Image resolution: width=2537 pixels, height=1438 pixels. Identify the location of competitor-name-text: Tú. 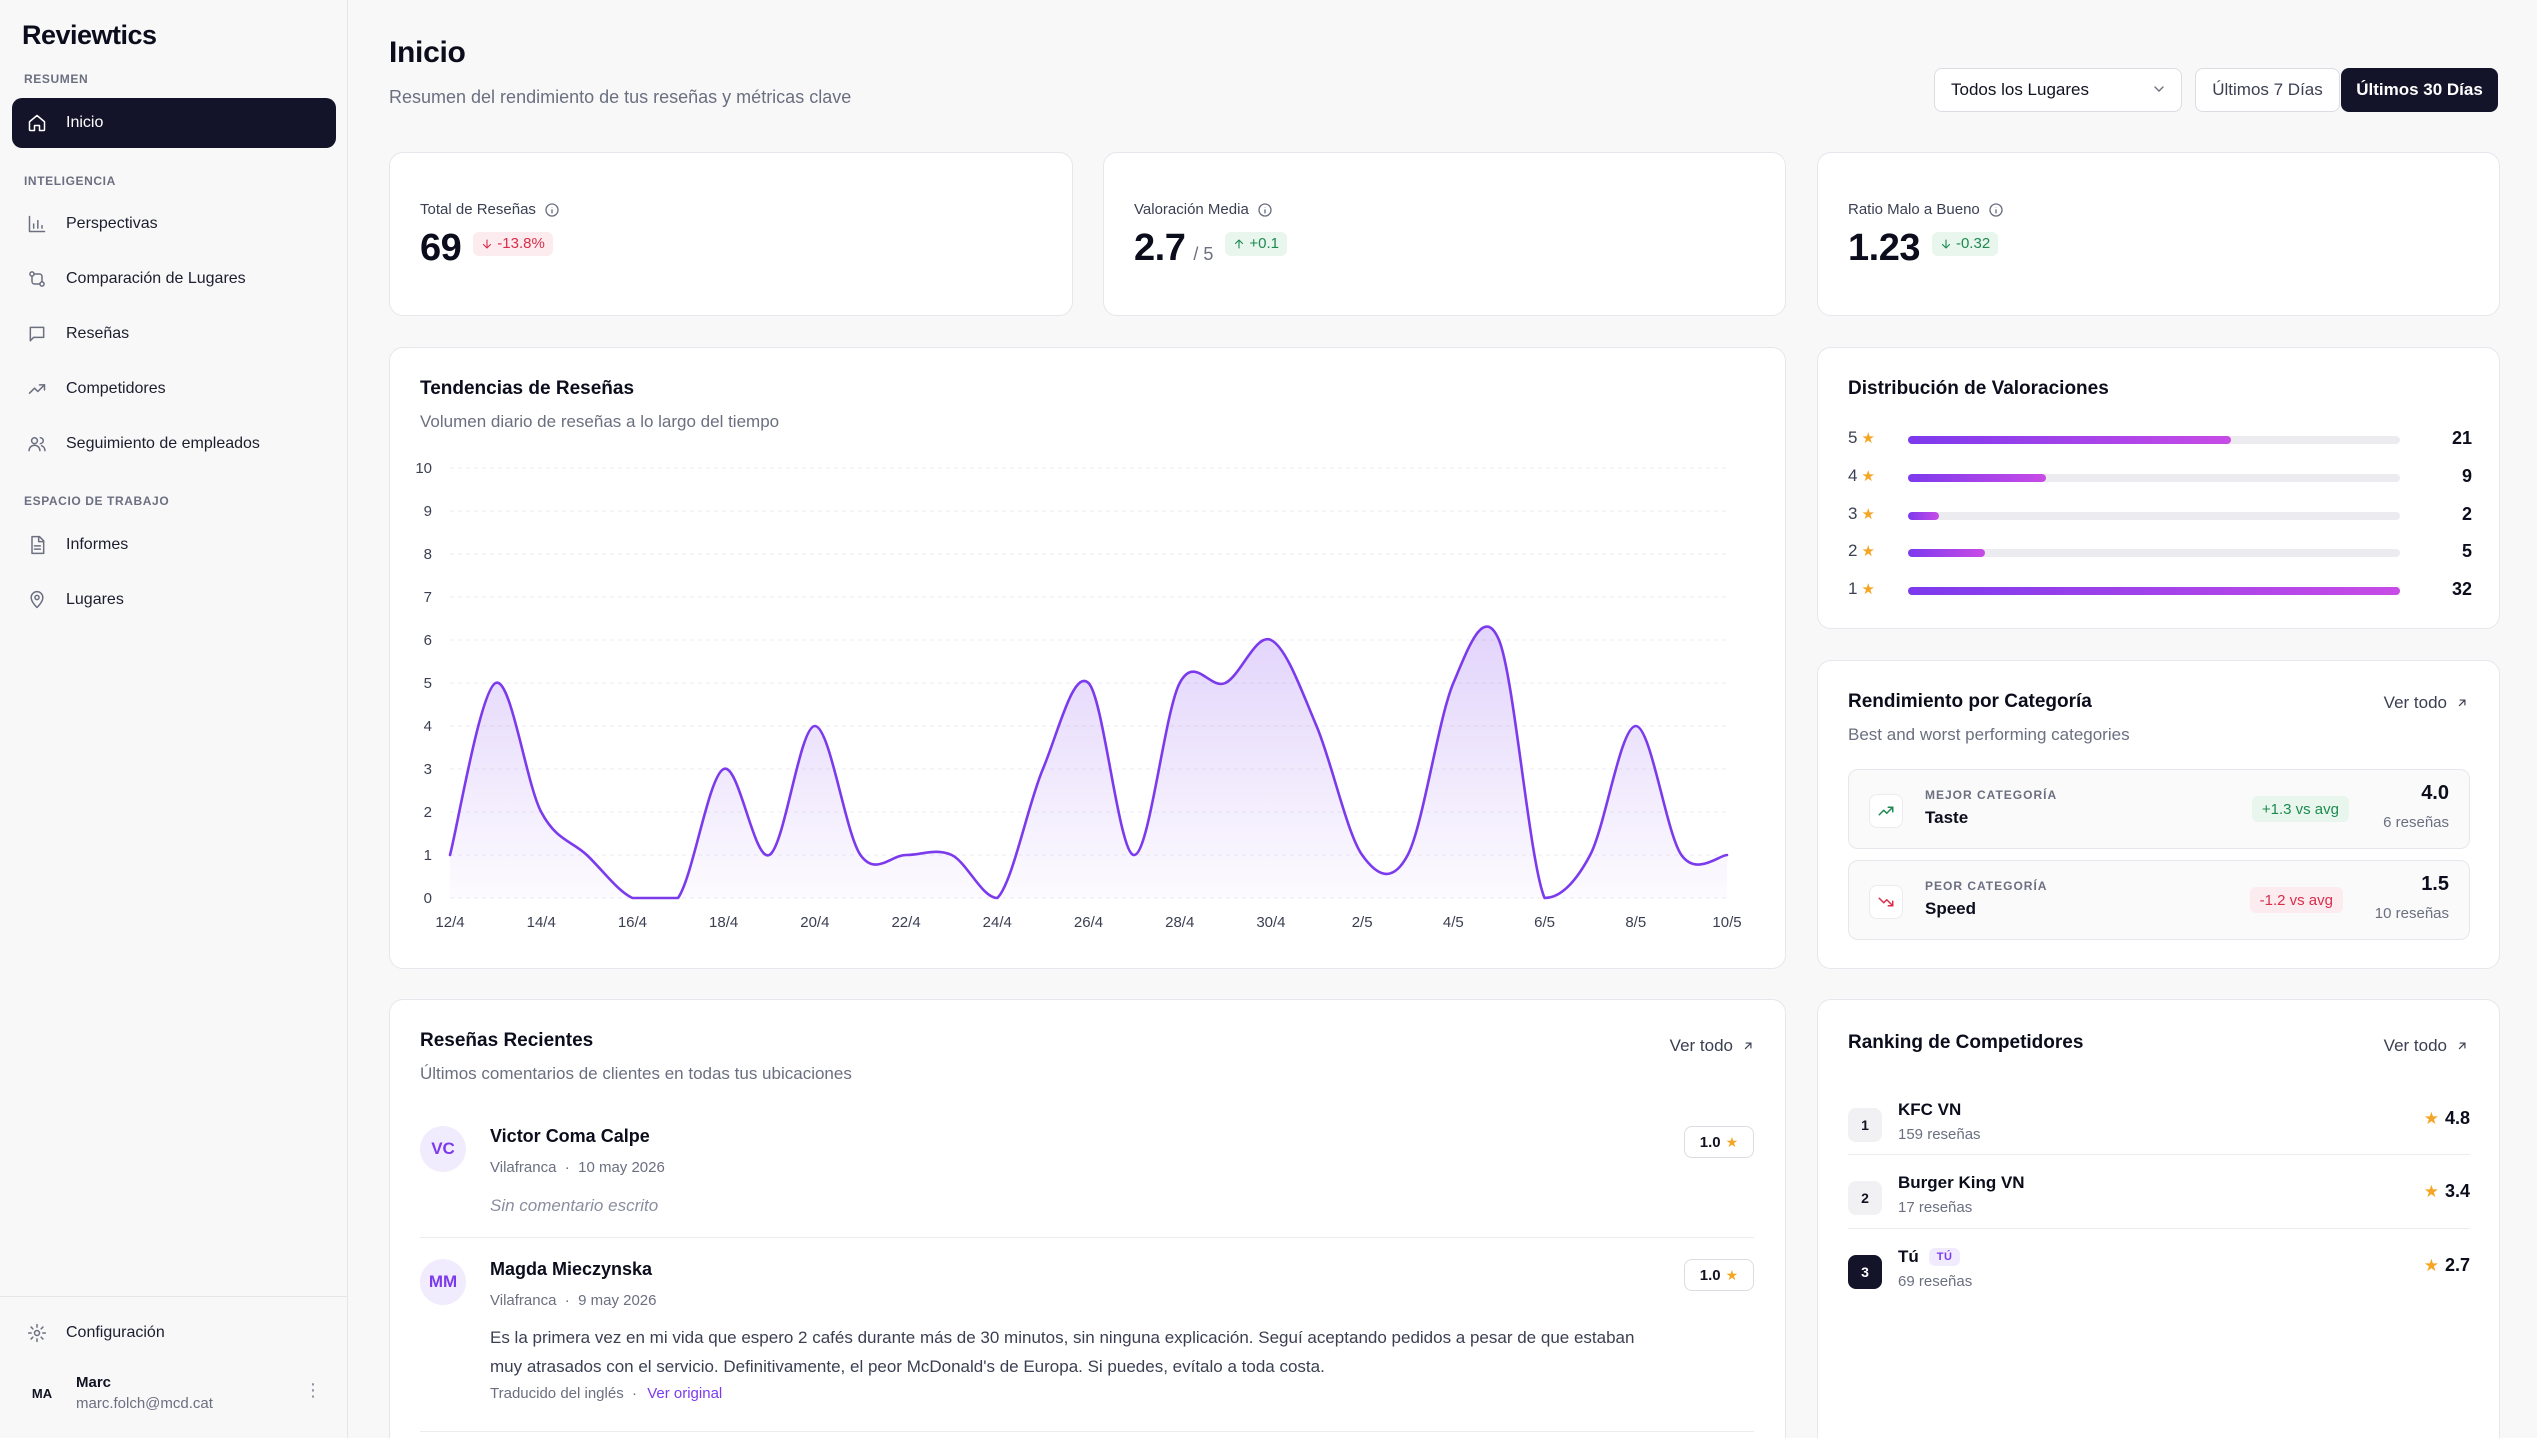
(1908, 1256).